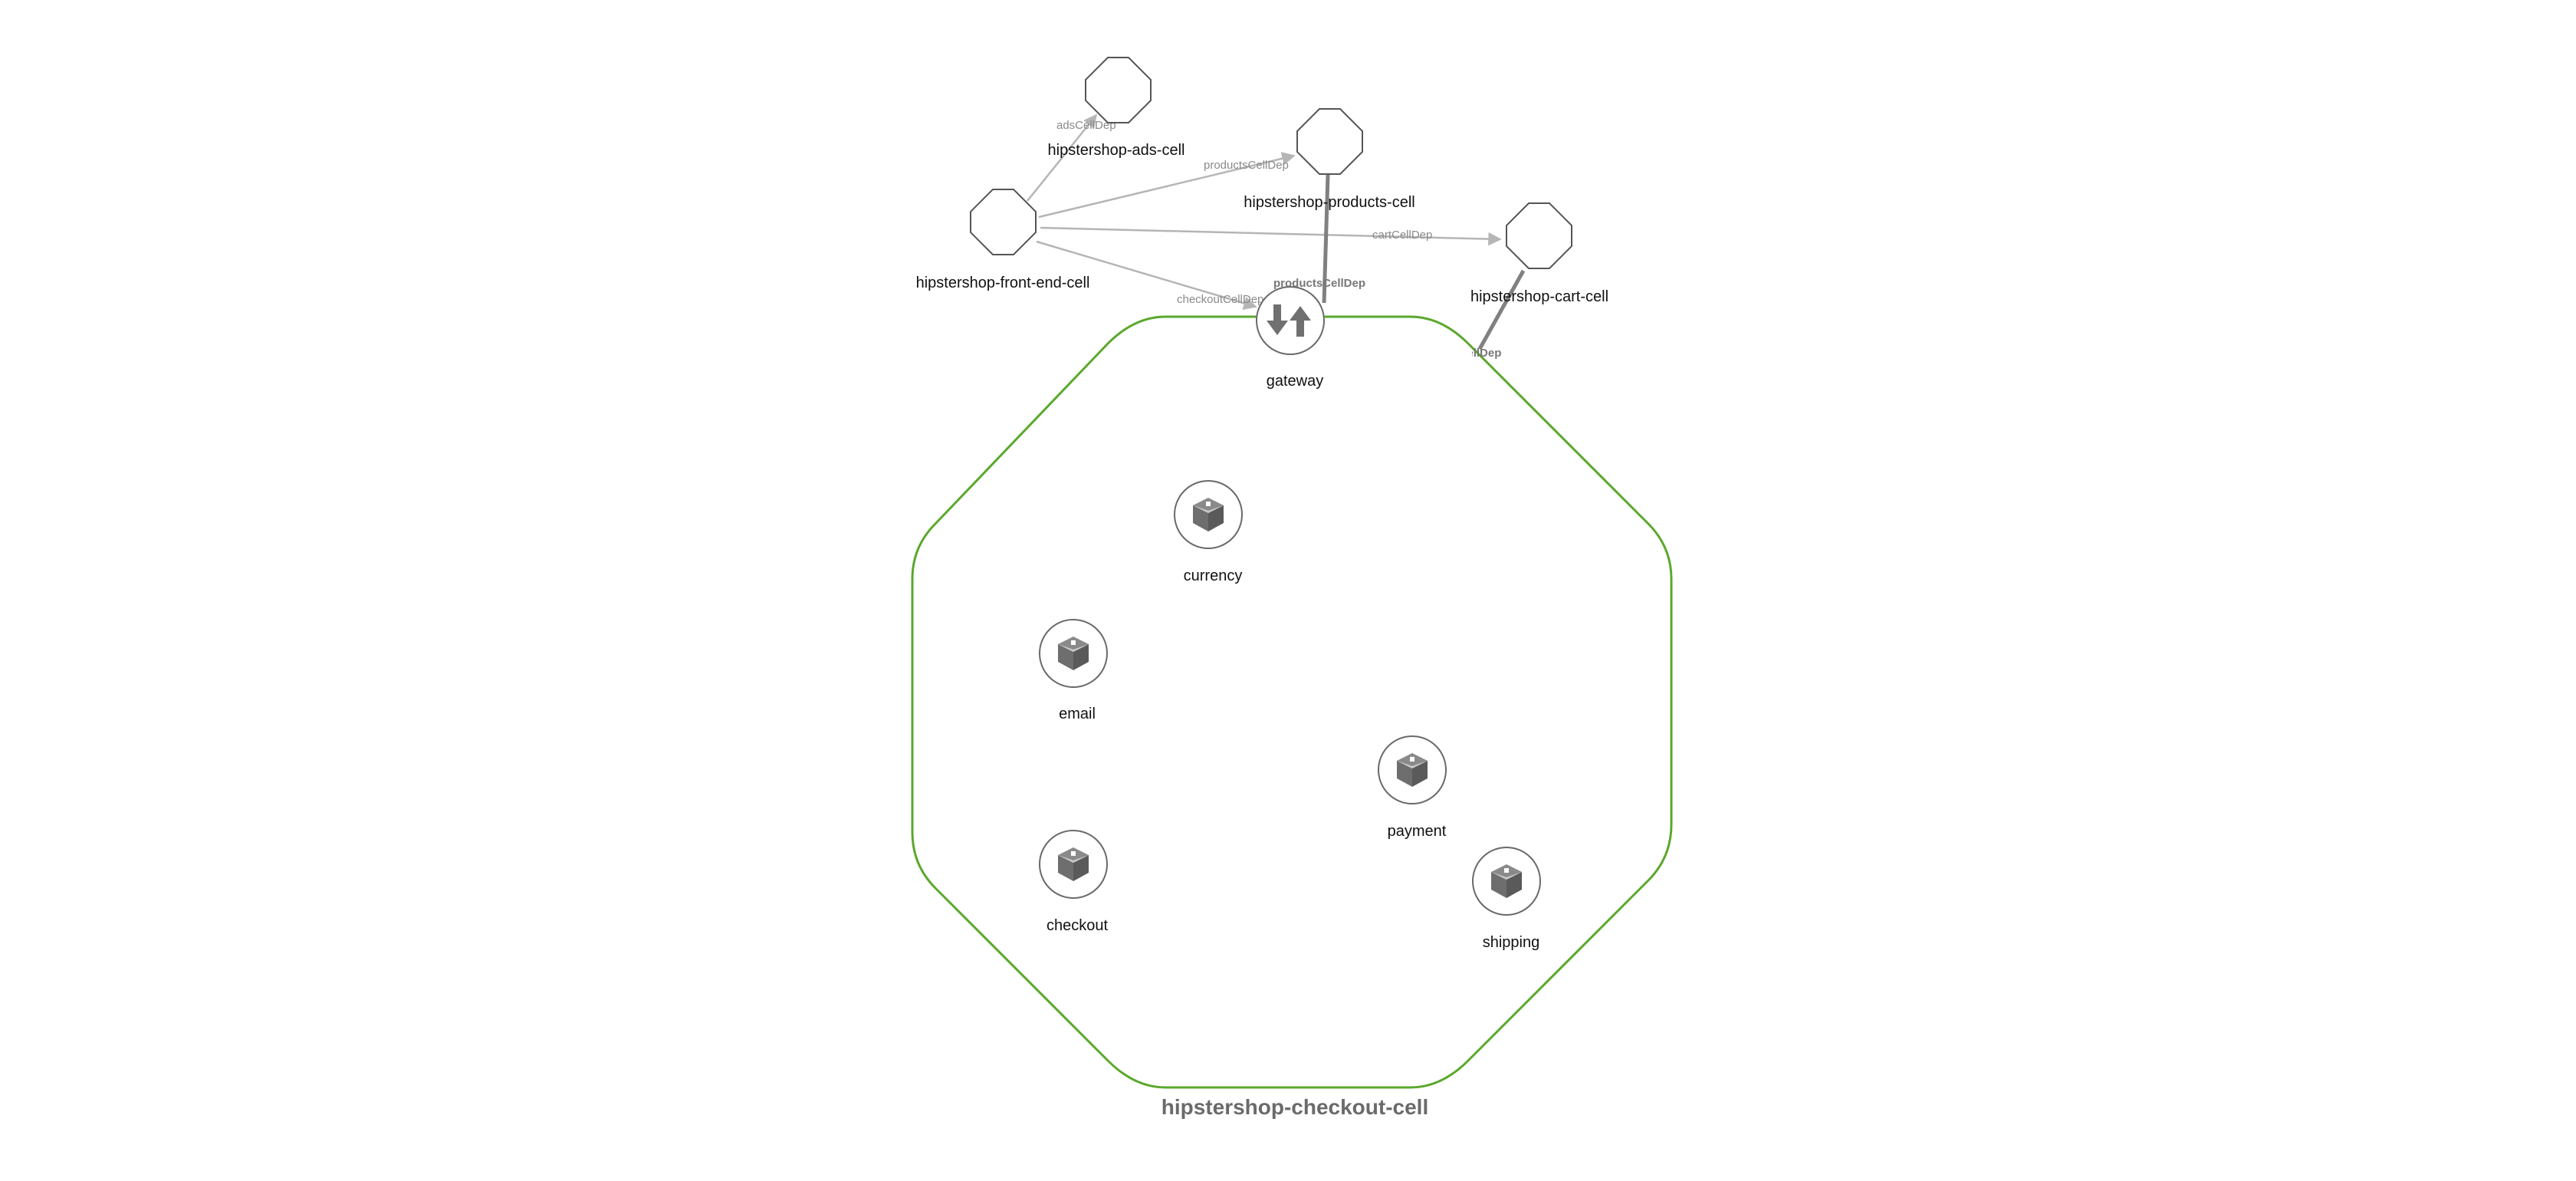 The height and width of the screenshot is (1181, 2576). What do you see at coordinates (1412, 787) in the screenshot?
I see `component-payment: payment` at bounding box center [1412, 787].